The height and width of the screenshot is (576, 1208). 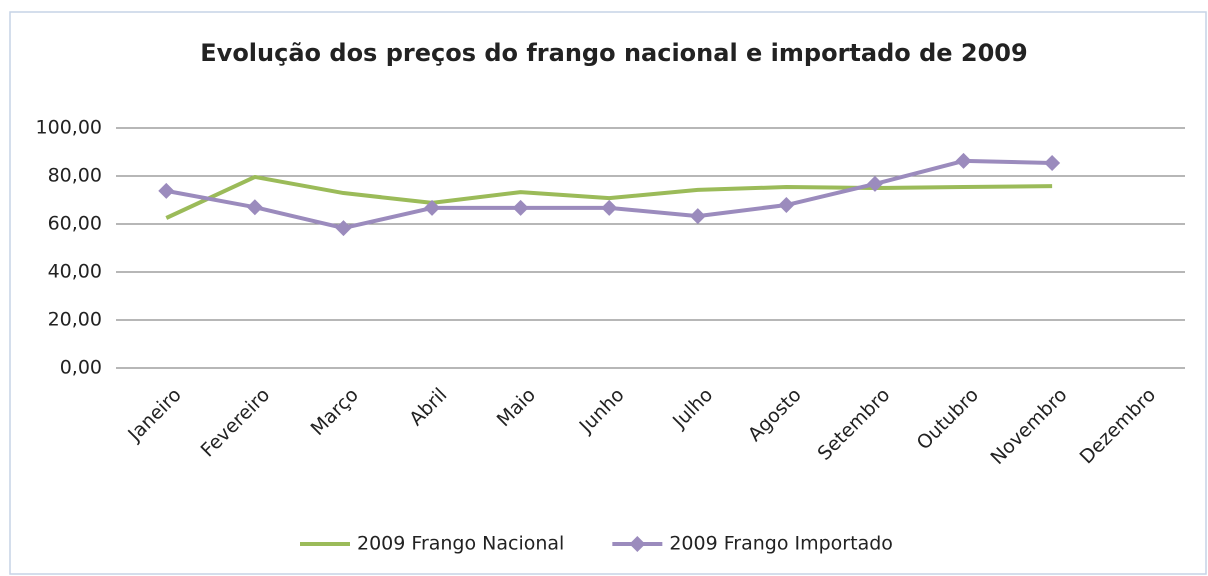 I want to click on y-tick-label: 40,00, so click(x=75, y=272).